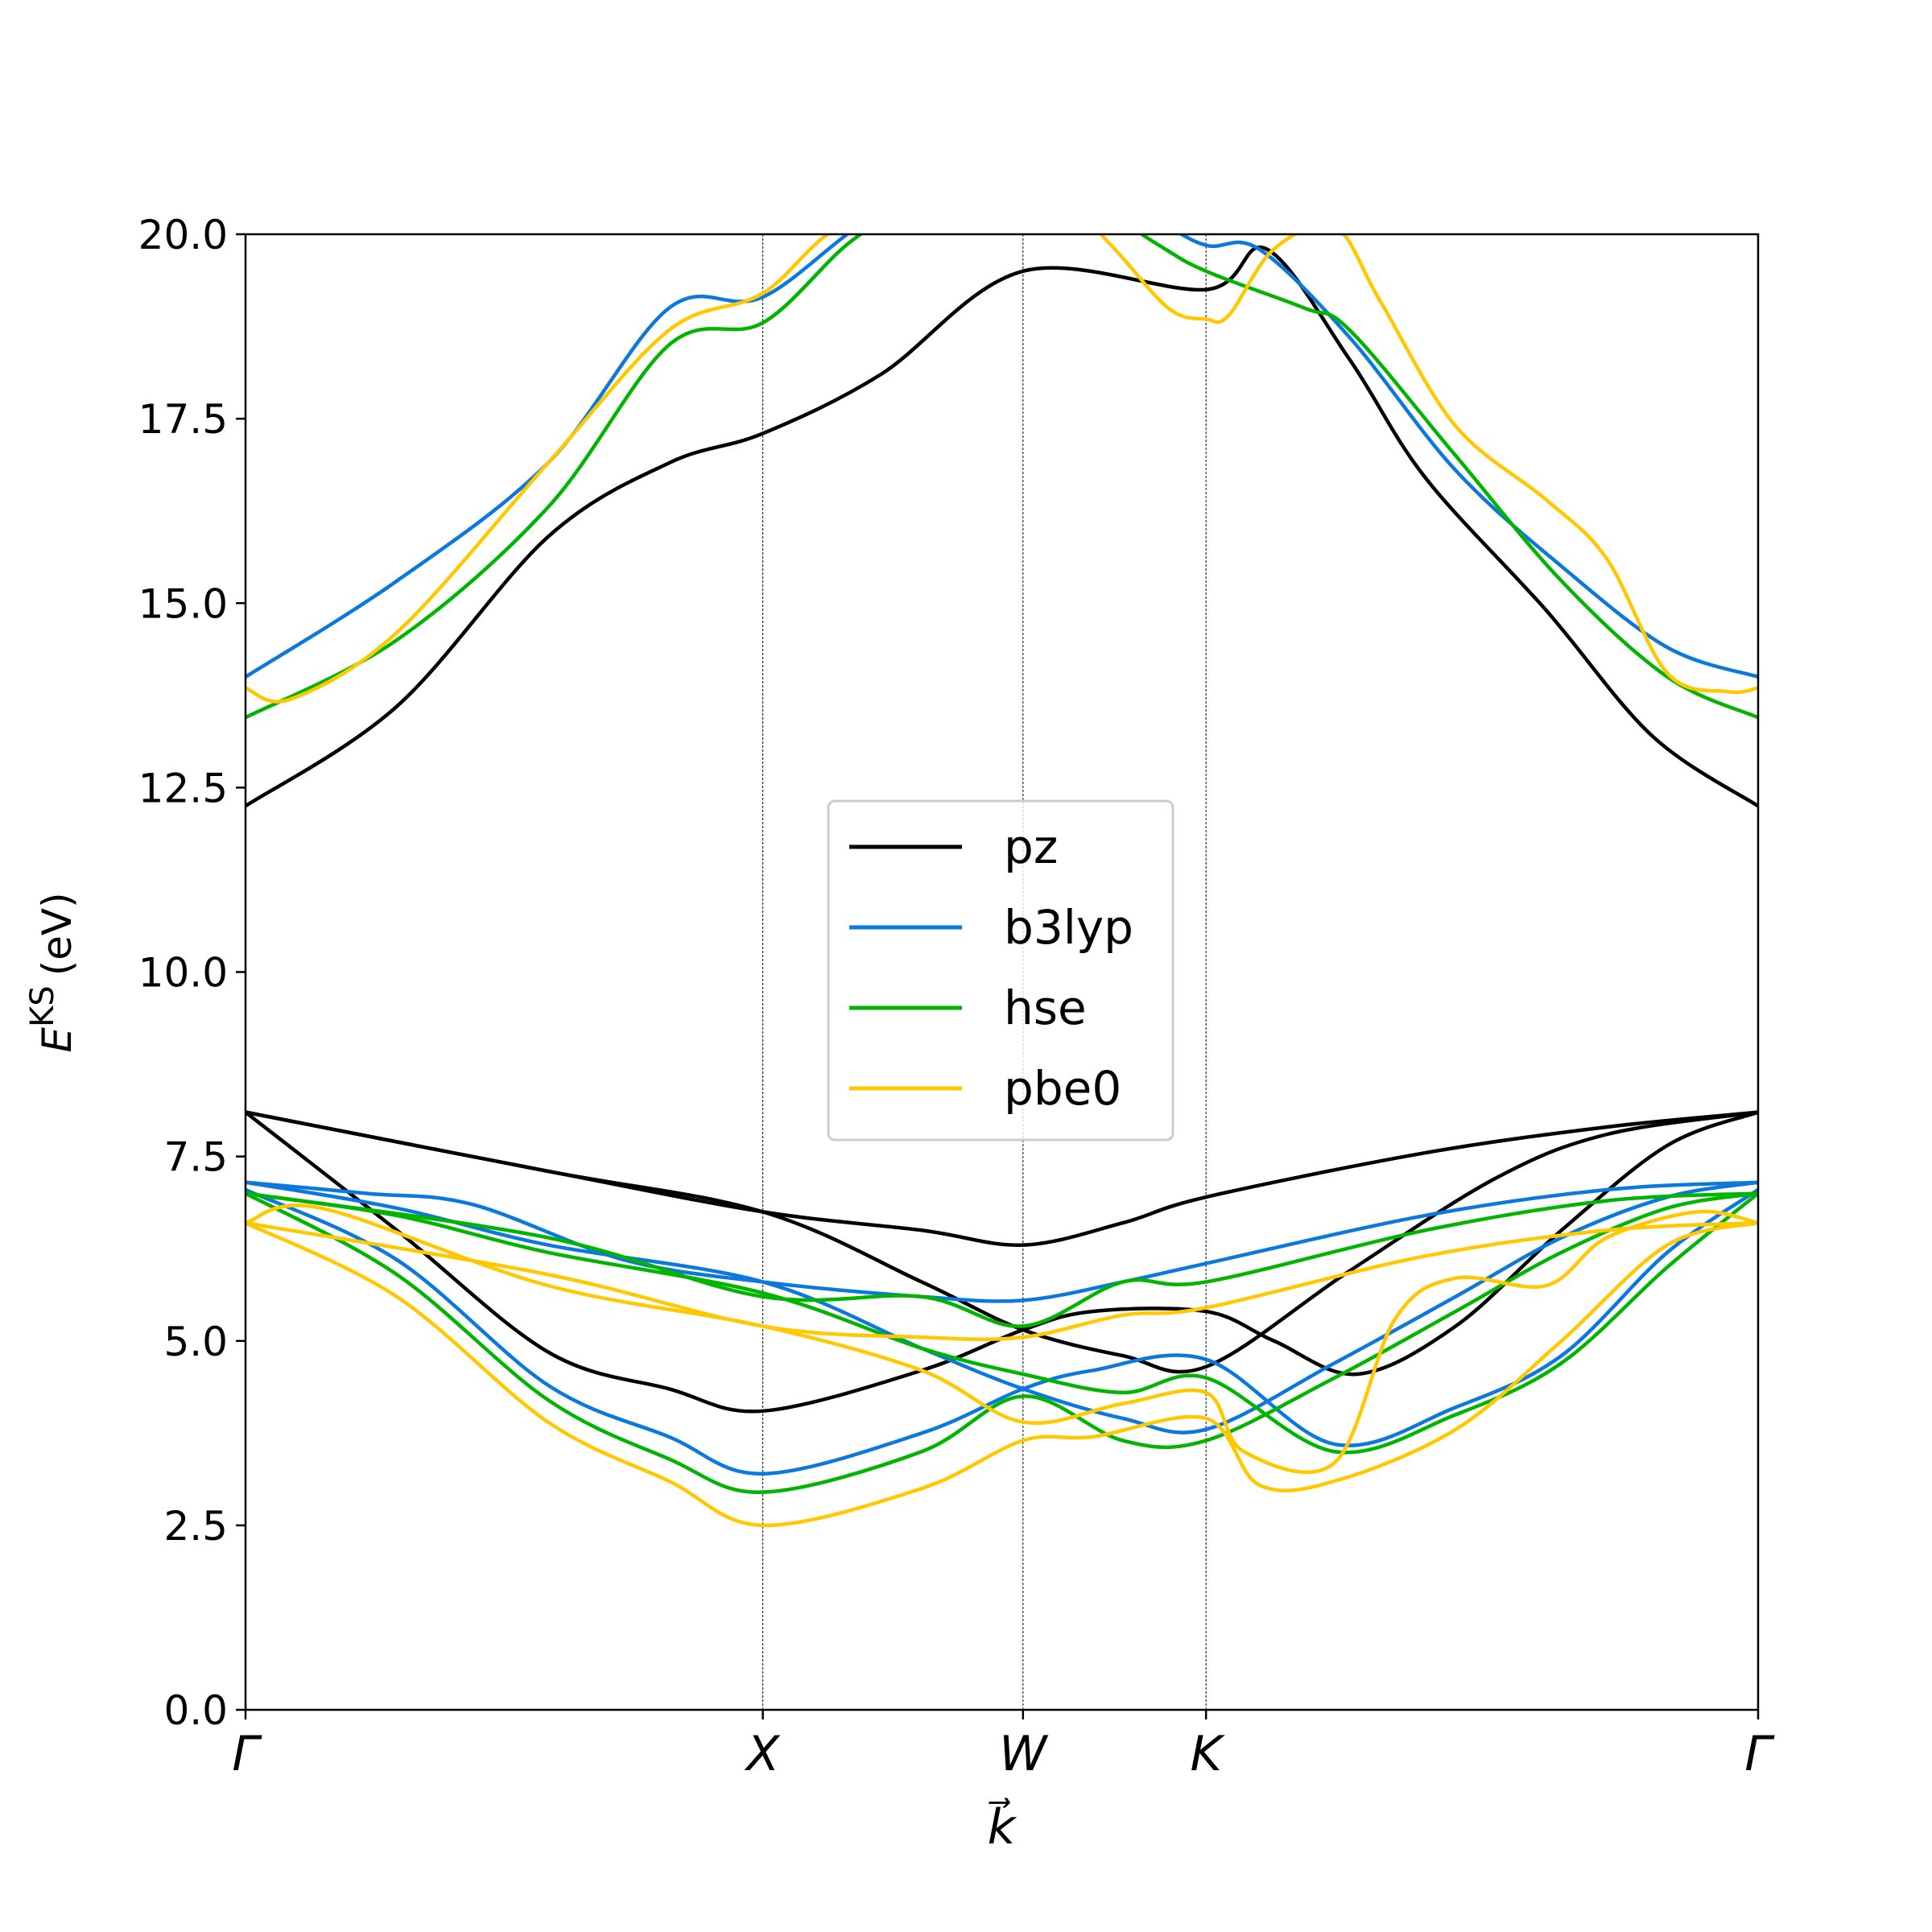 Image resolution: width=1932 pixels, height=1932 pixels. I want to click on y-tick-label: 7.5, so click(195, 1157).